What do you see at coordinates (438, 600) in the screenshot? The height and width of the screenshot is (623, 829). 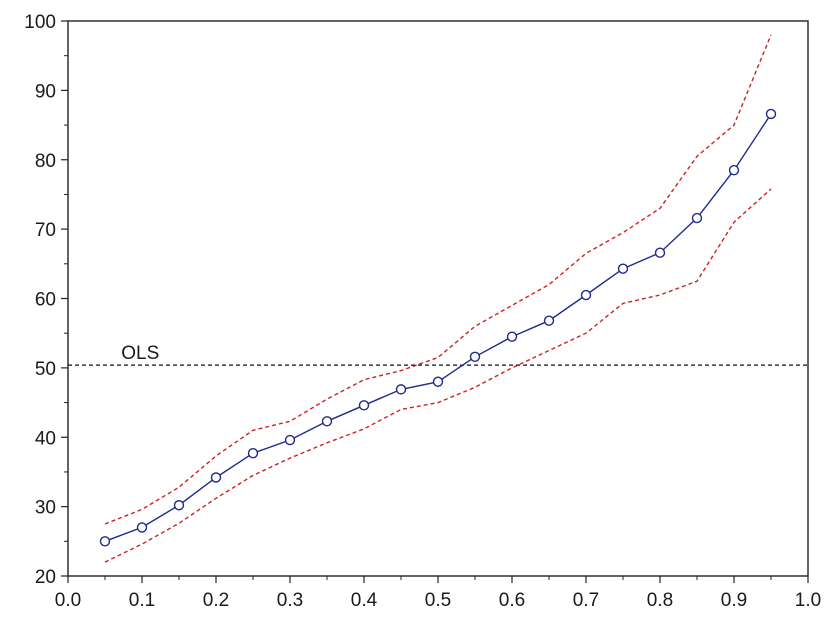 I see `x-tick-label: 0.5` at bounding box center [438, 600].